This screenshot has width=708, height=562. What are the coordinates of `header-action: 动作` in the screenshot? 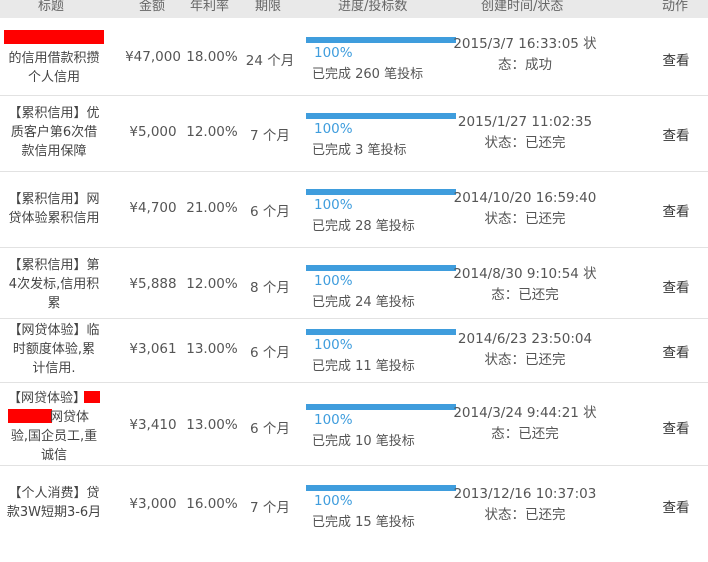 It's located at (675, 7).